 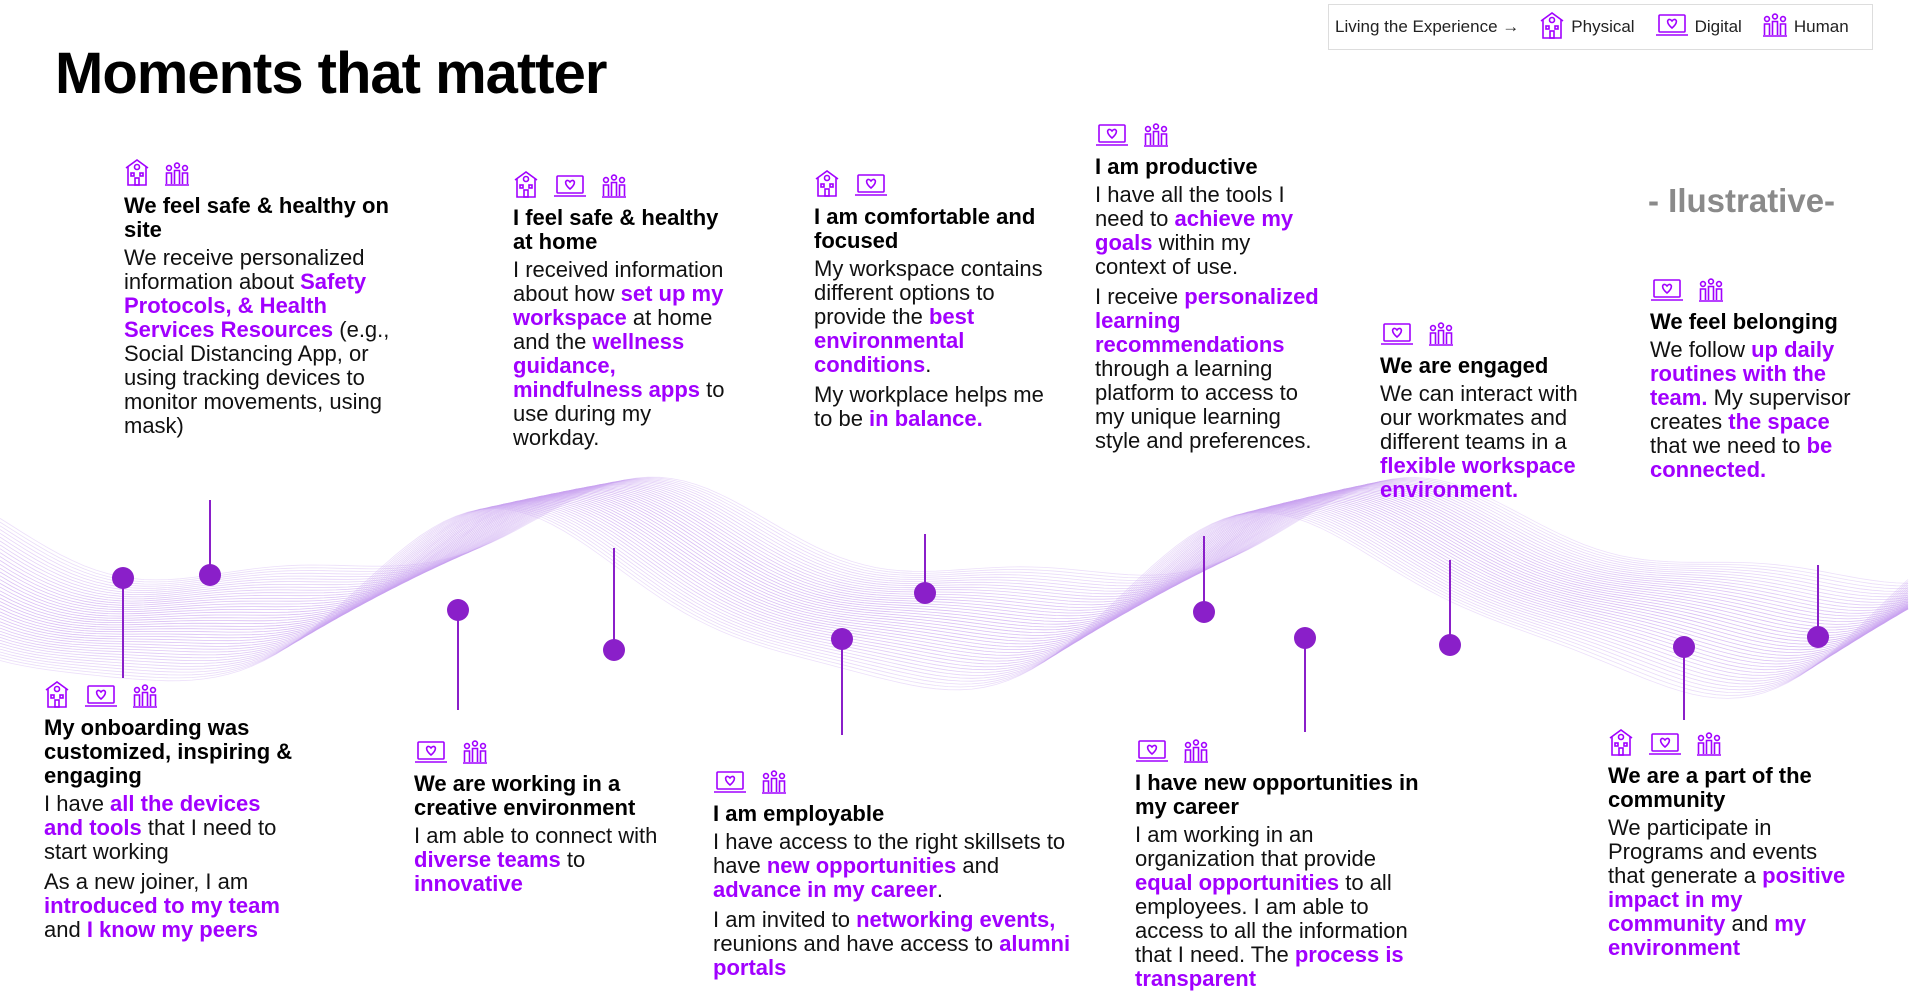 I want to click on highlight-text: diverse teams, so click(x=487, y=859).